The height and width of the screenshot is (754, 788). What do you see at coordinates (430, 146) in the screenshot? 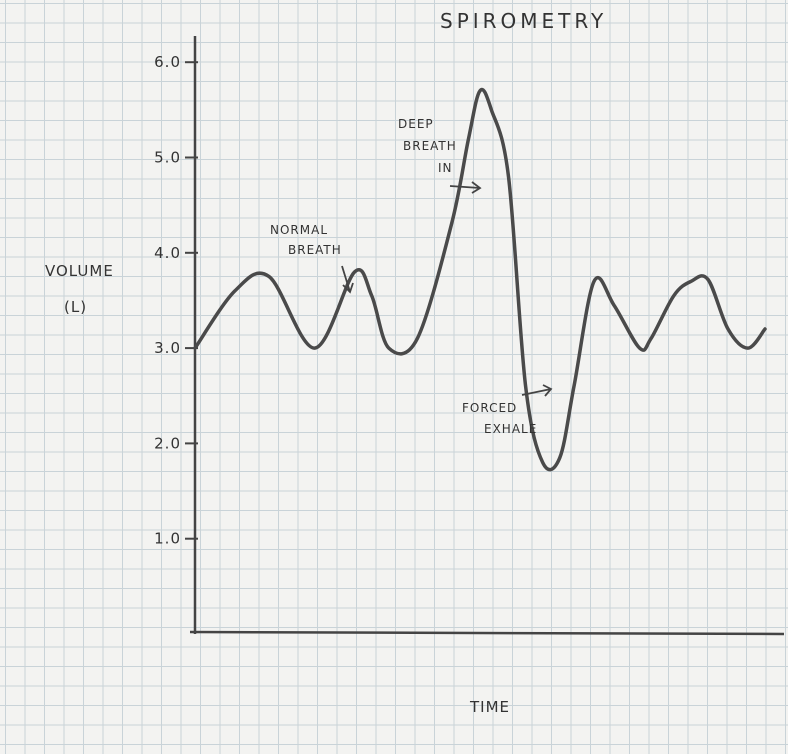
I see `annotation-deep-breath-line2: BREATH` at bounding box center [430, 146].